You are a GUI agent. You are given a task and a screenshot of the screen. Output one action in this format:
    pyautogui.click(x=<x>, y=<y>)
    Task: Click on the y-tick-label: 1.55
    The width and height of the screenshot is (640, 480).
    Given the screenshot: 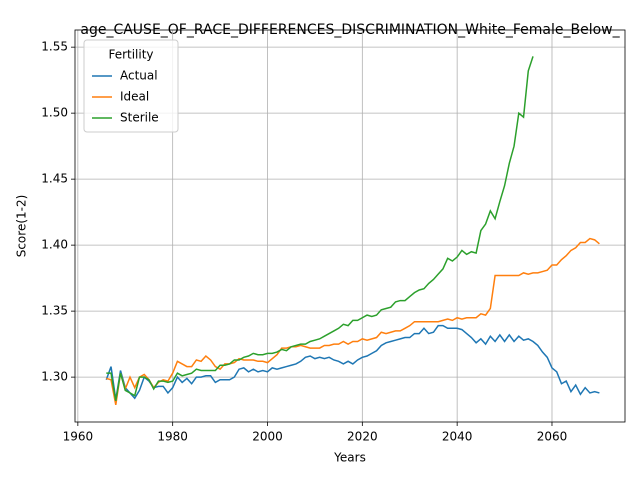 What is the action you would take?
    pyautogui.click(x=54, y=47)
    